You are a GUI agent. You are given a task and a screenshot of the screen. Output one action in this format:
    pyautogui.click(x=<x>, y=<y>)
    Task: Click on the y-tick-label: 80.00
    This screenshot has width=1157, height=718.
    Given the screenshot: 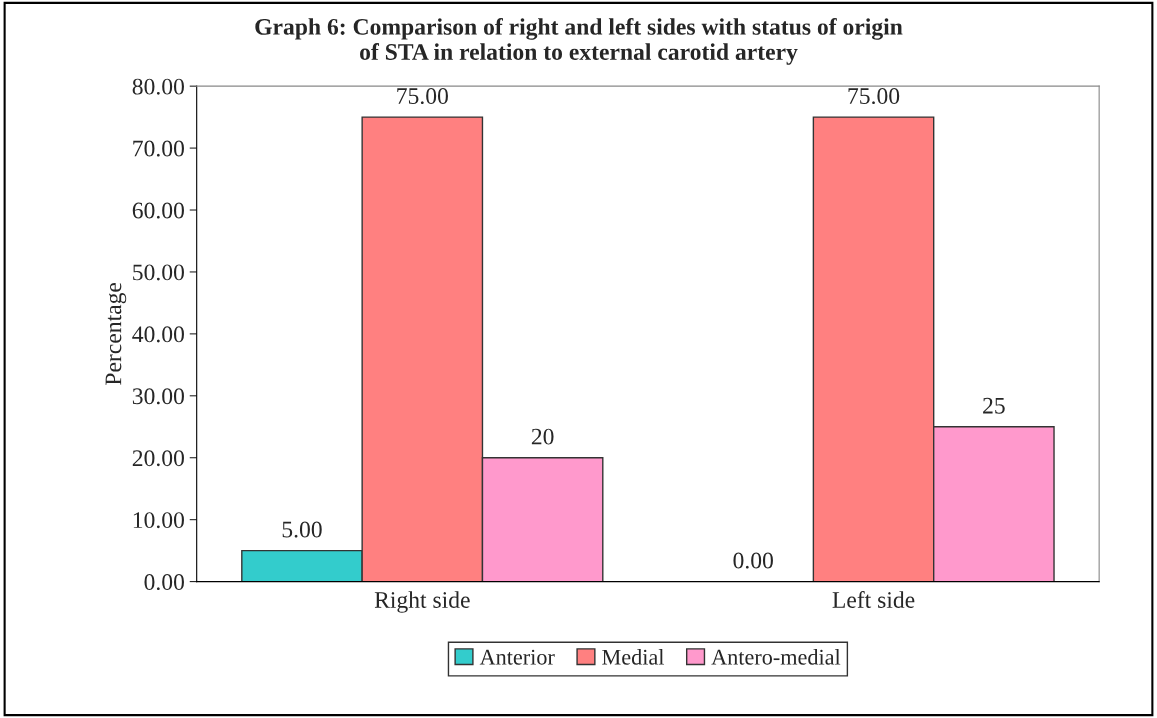 What is the action you would take?
    pyautogui.click(x=158, y=86)
    